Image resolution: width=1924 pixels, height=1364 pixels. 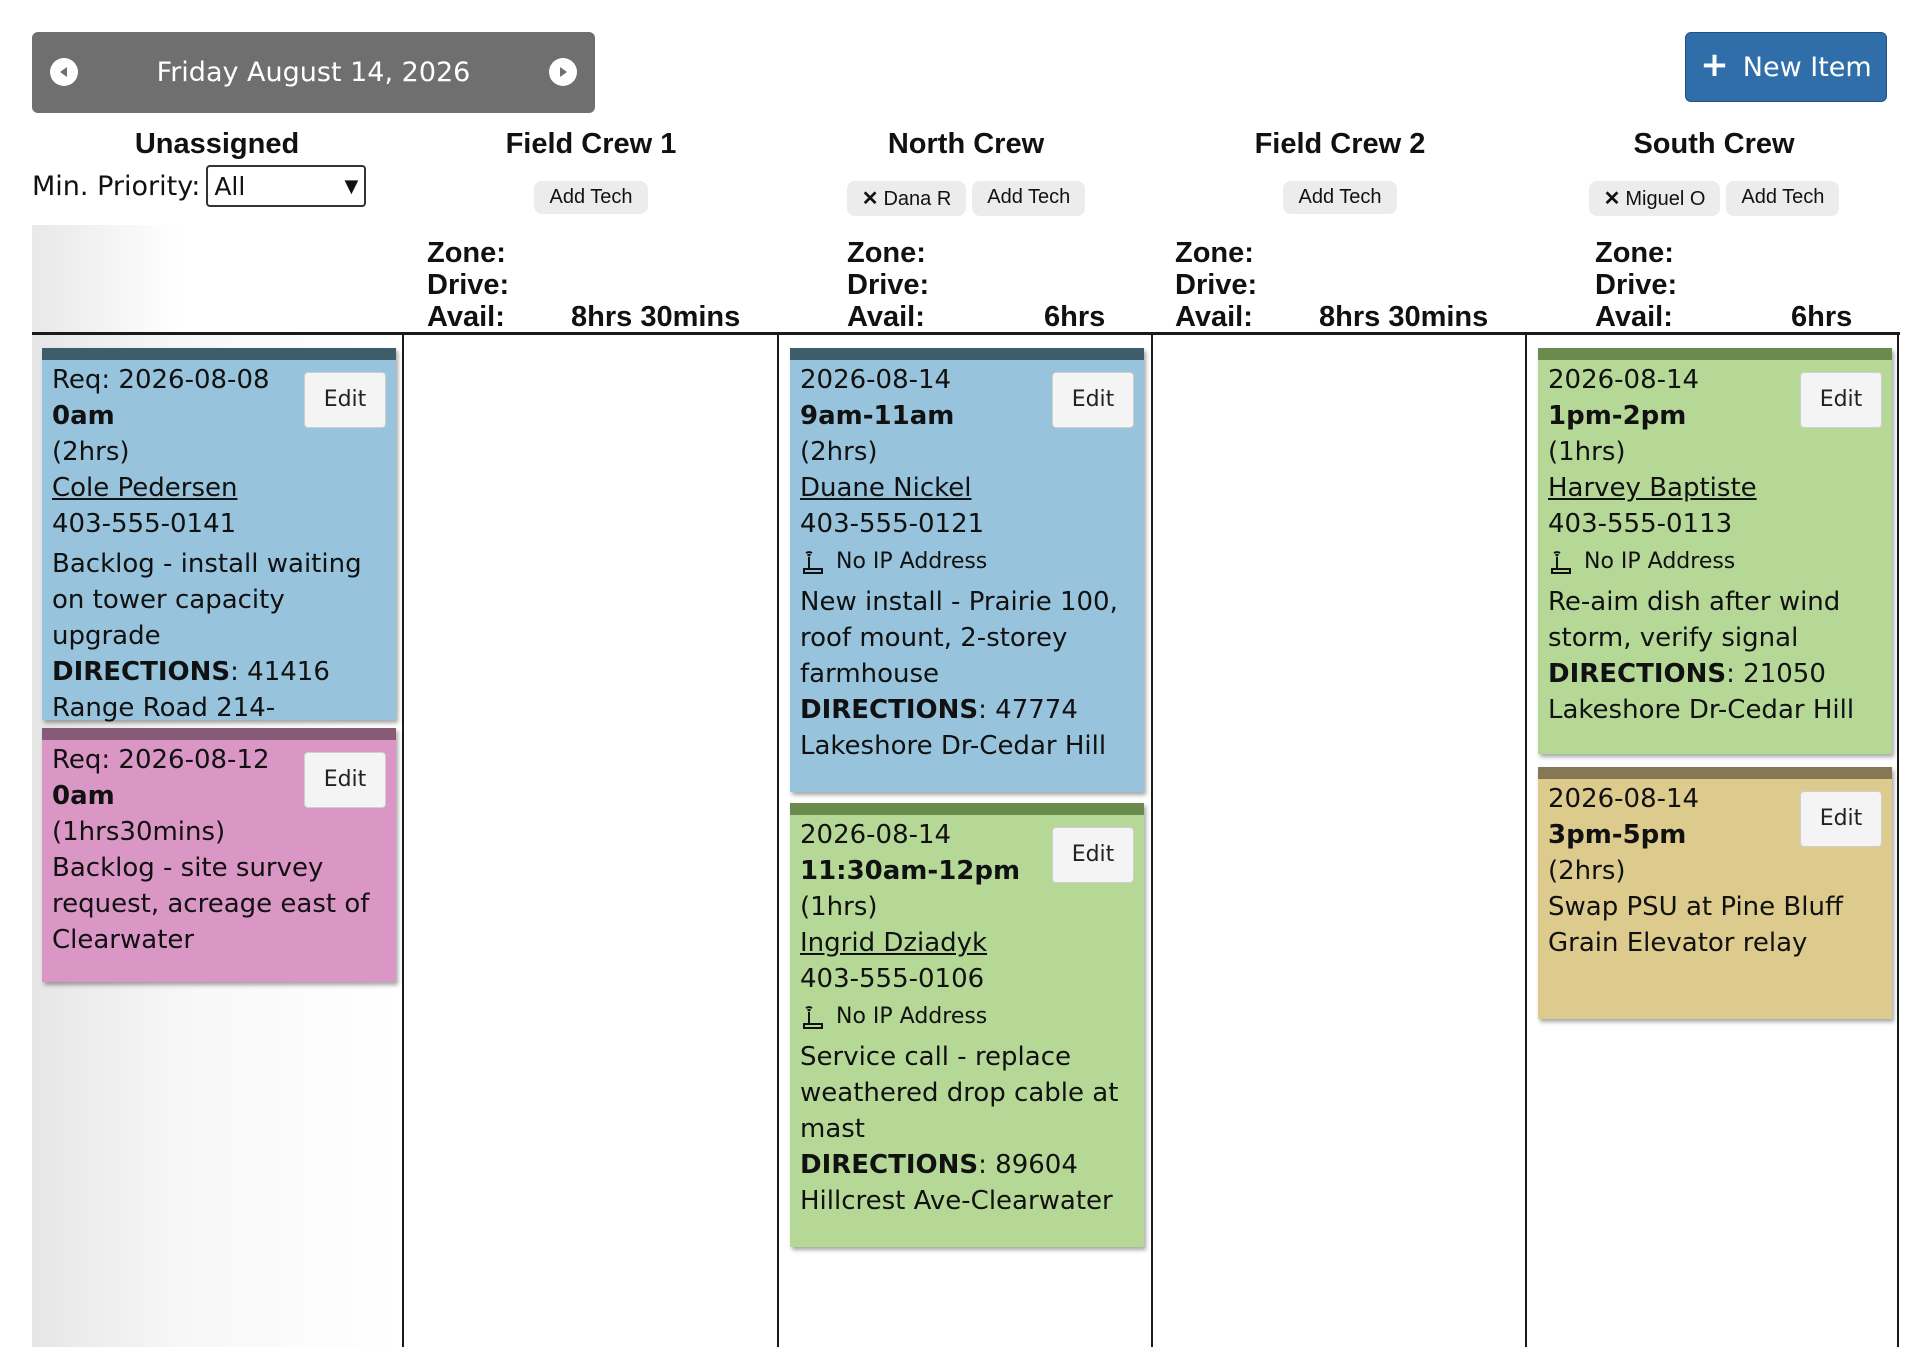 I want to click on column-header-unassigned: Unassigned, so click(x=217, y=144).